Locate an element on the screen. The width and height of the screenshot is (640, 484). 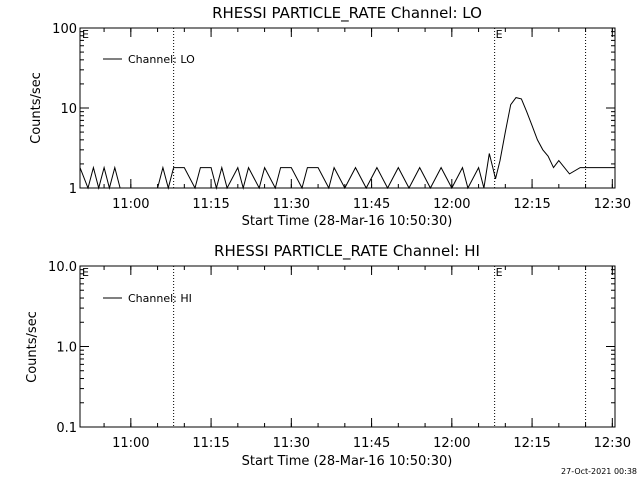
panel-hi-legend-label: Channel: HI is located at coordinates (160, 298).